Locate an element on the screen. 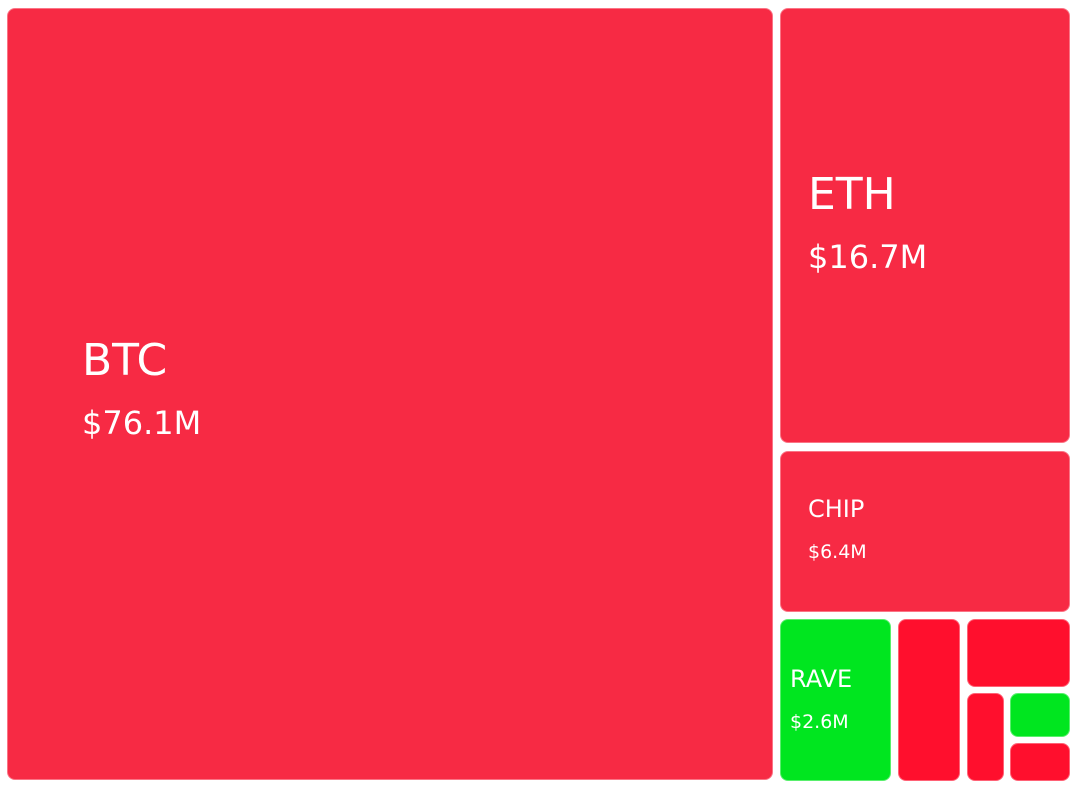 This screenshot has width=1078, height=792. tile-value-label: $76.1M is located at coordinates (142, 423).